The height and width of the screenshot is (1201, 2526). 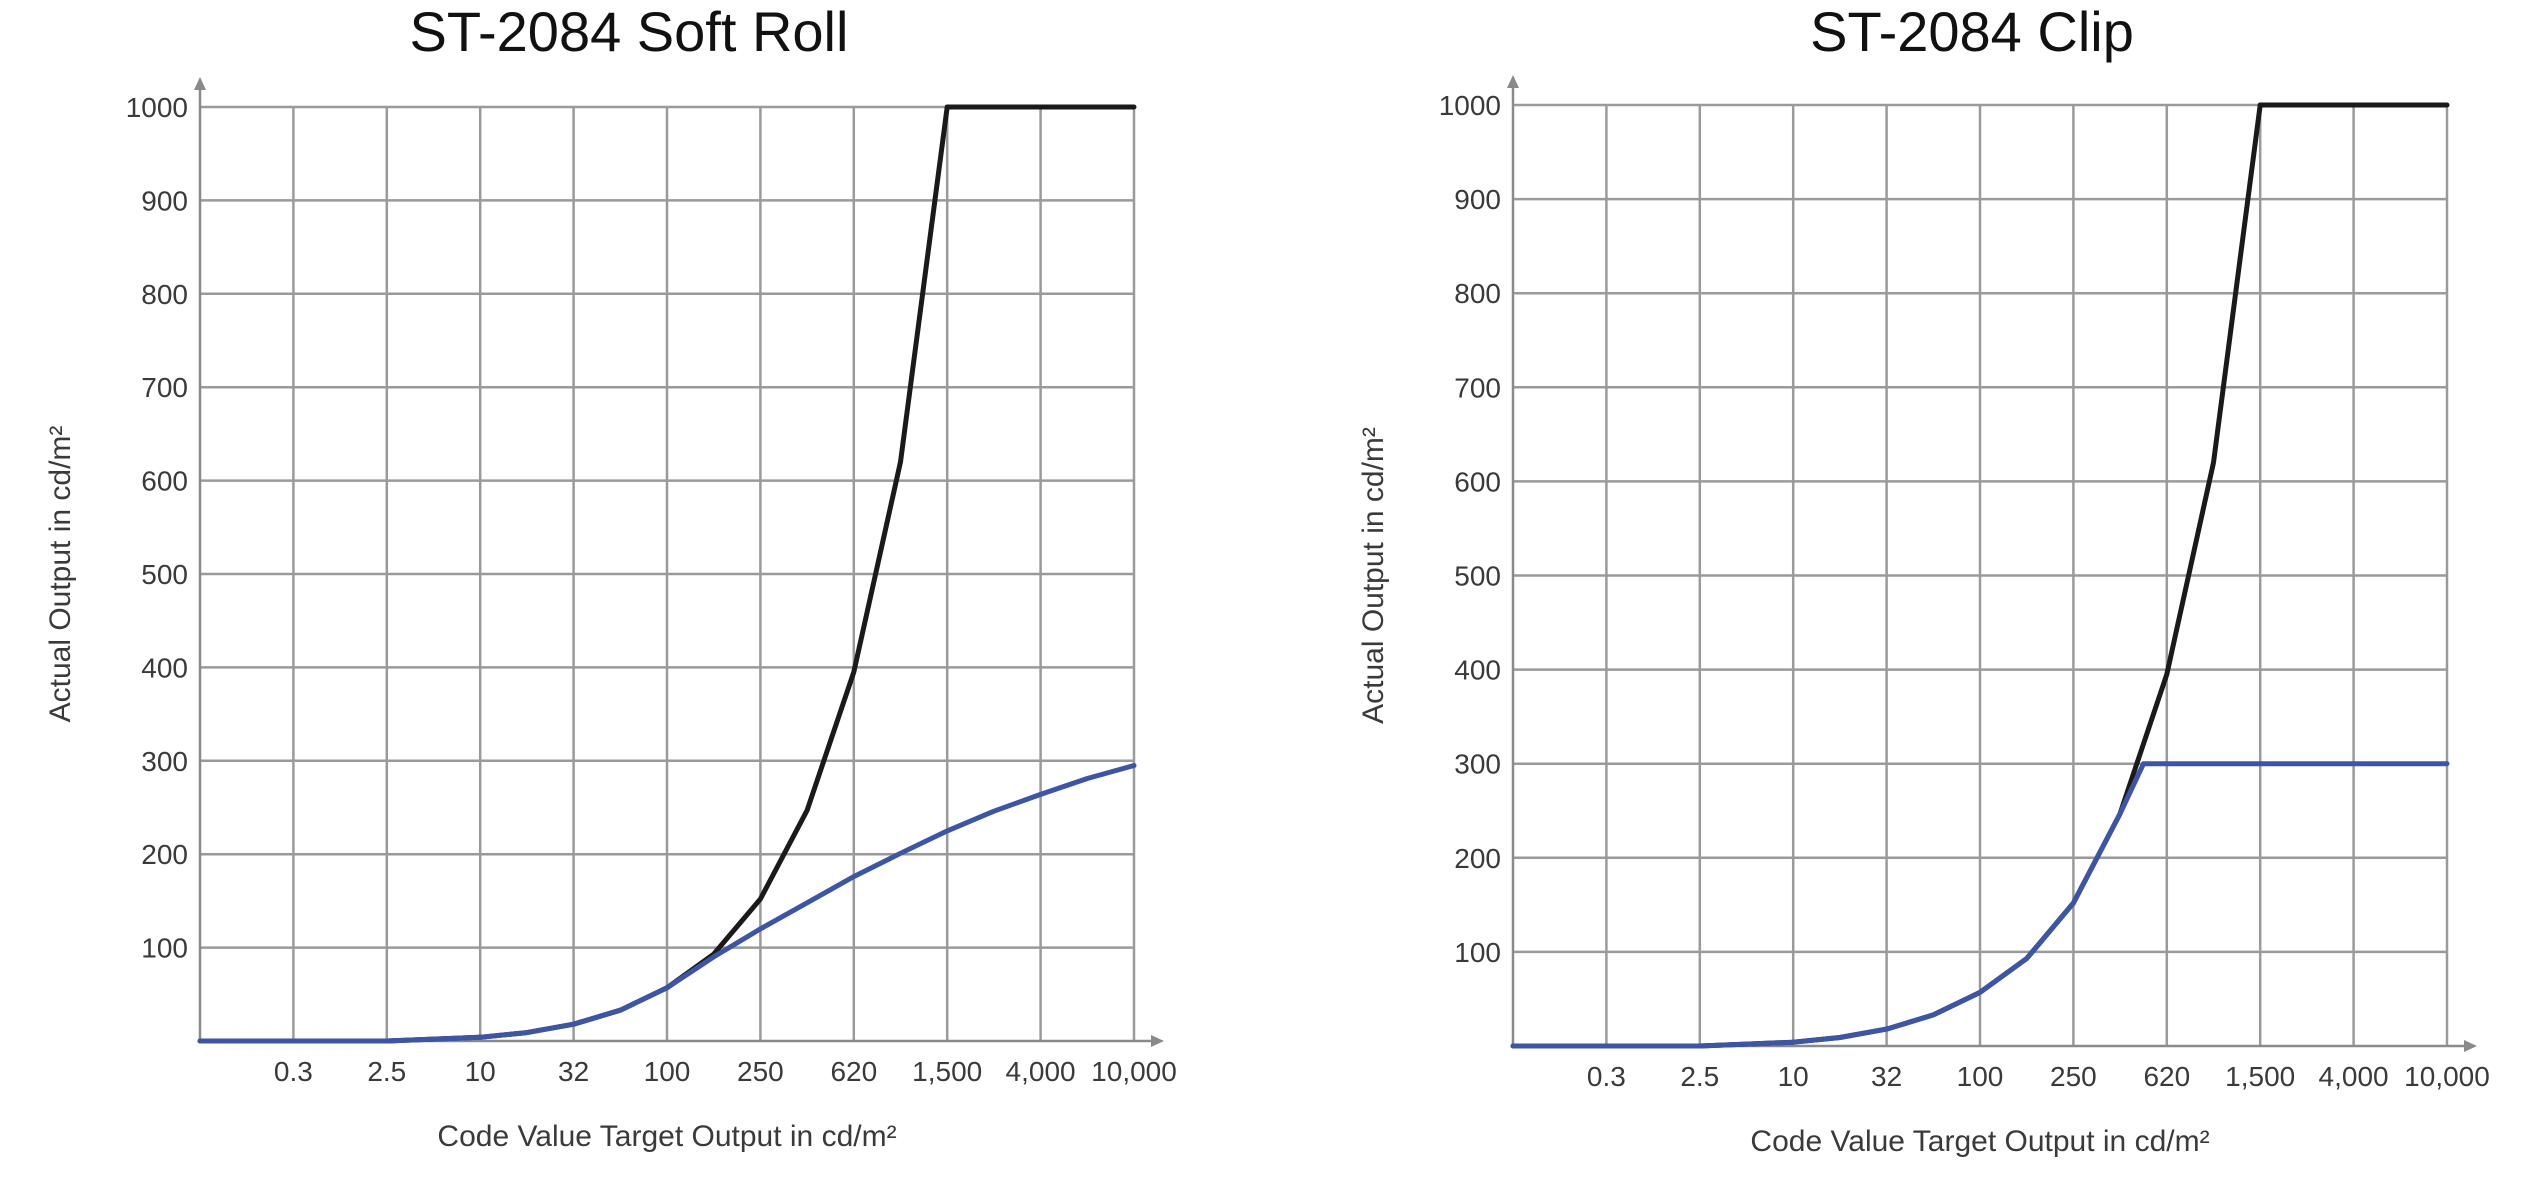 I want to click on chart-title: ST-2084 Clip, so click(x=1972, y=31).